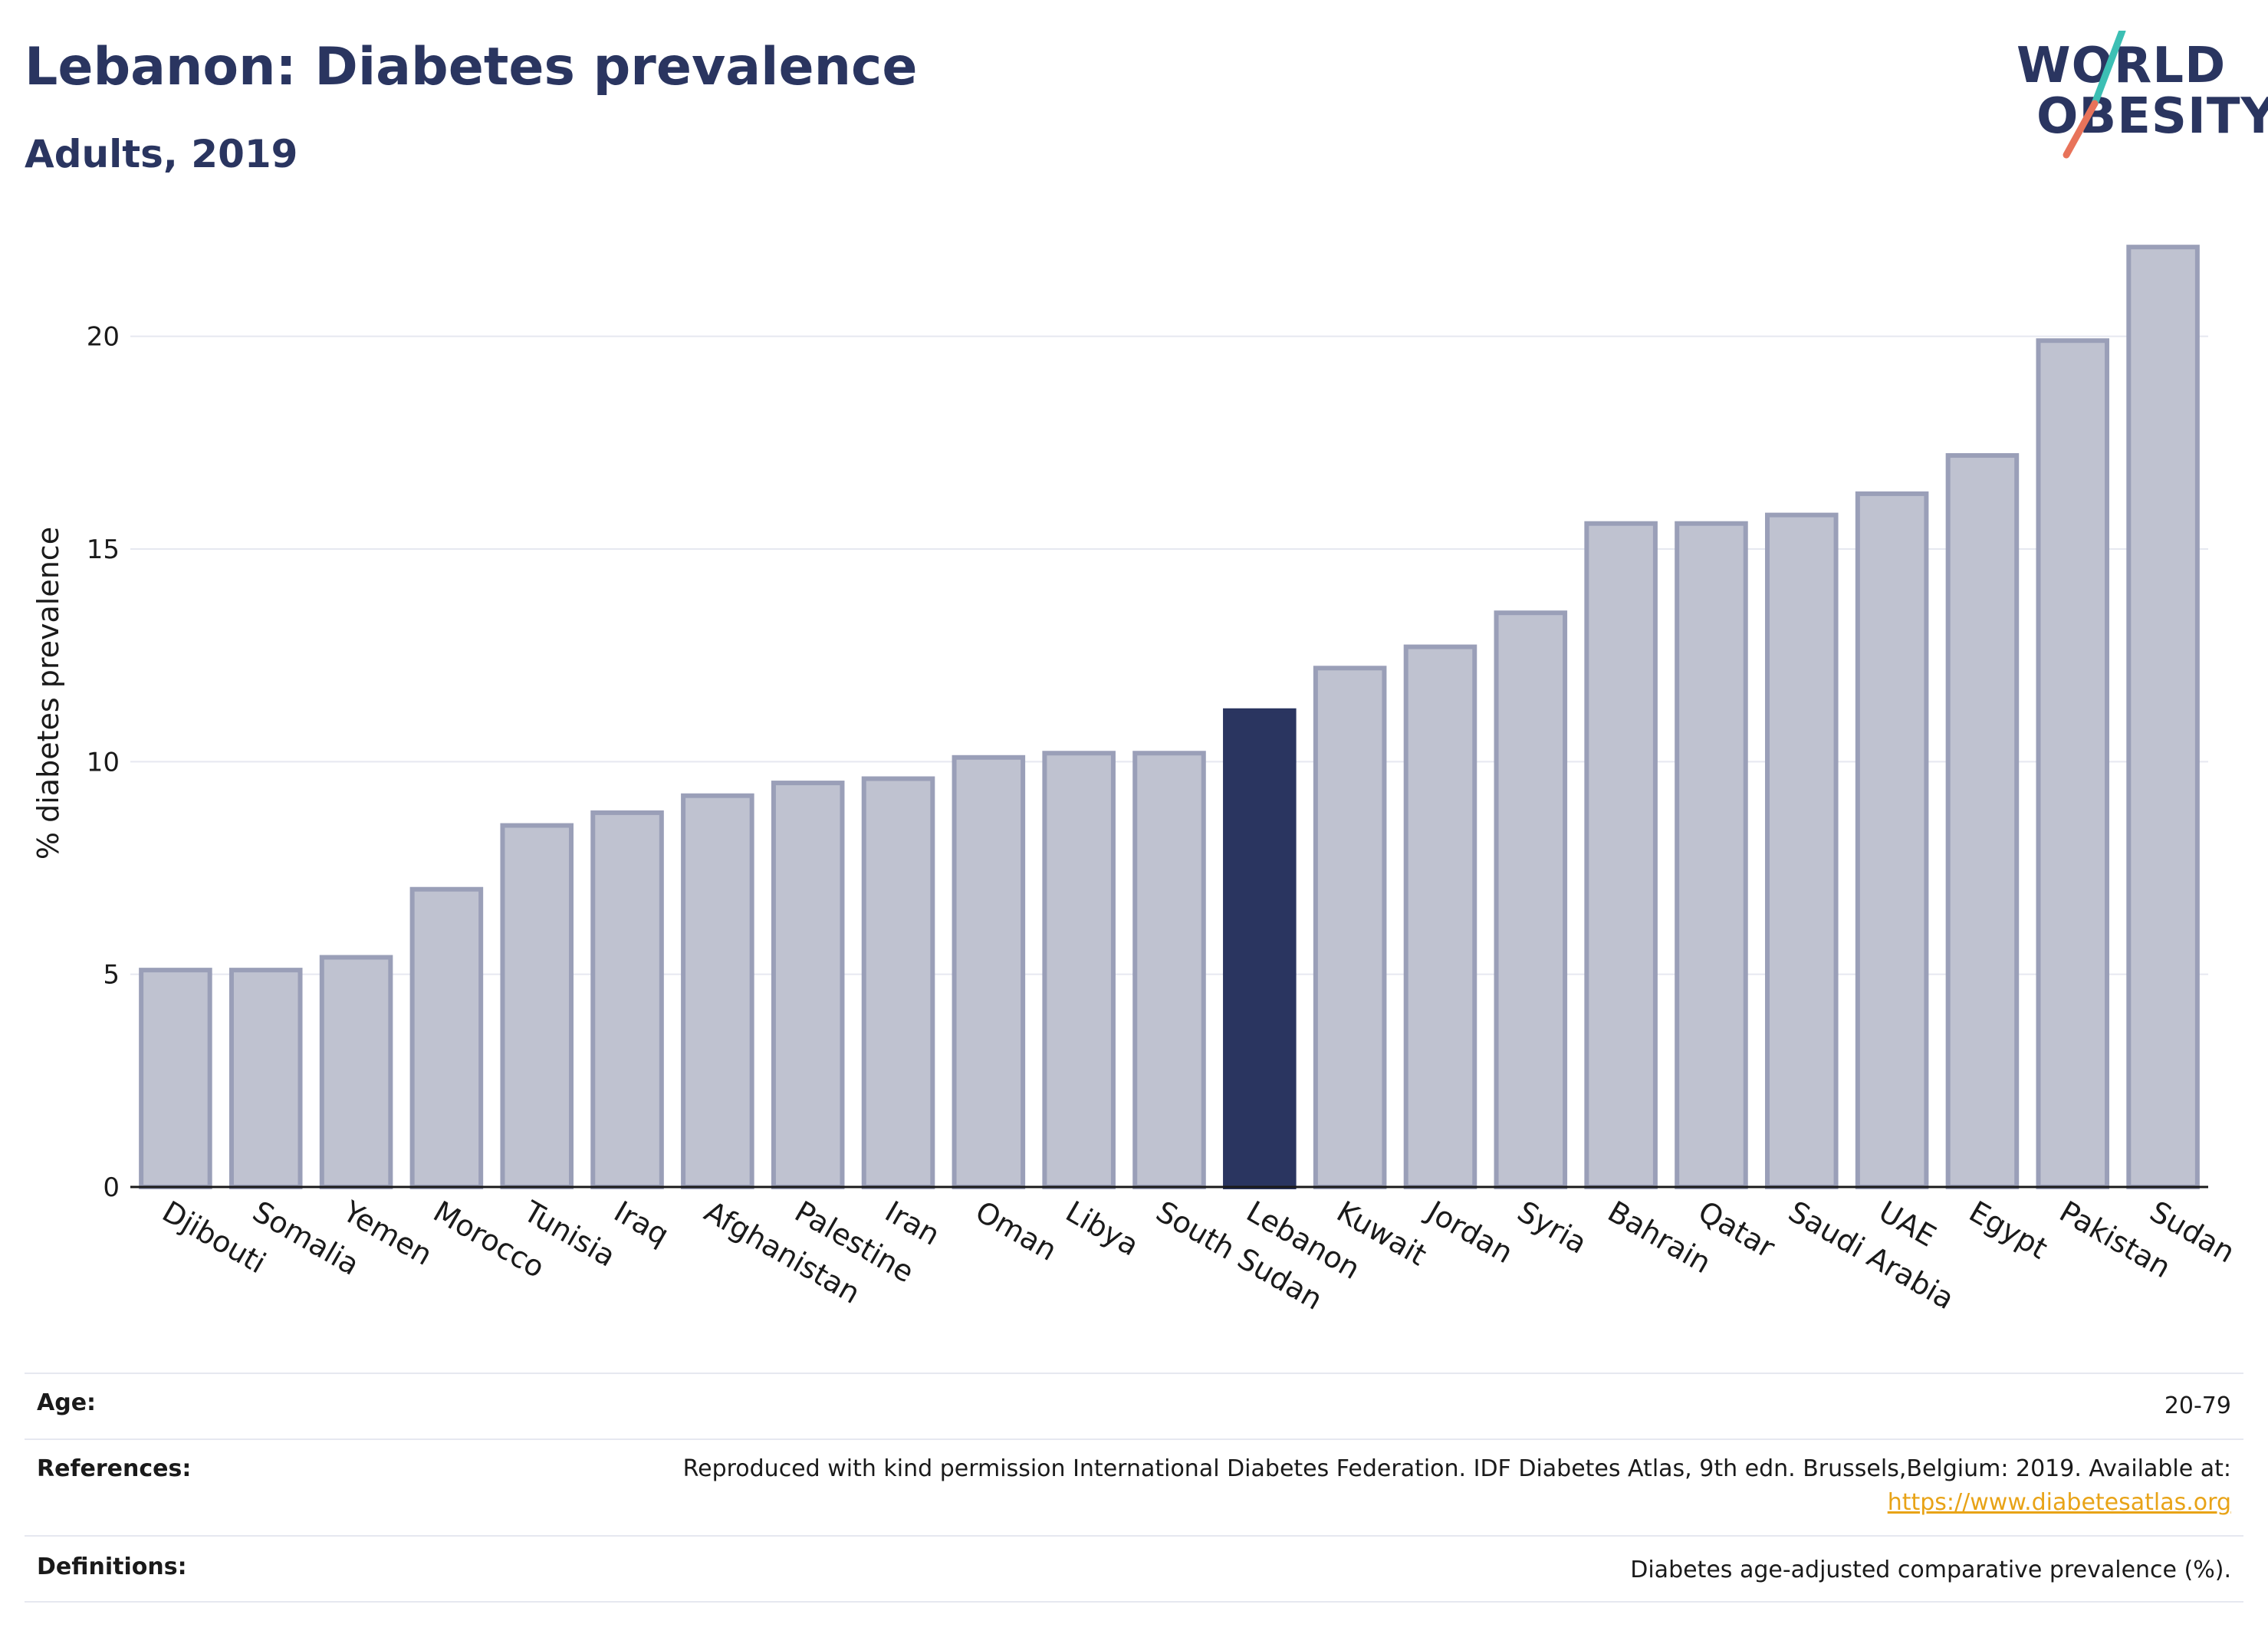  Describe the element at coordinates (48, 694) in the screenshot. I see `y-axis-label: % diabetes prevalence` at that location.